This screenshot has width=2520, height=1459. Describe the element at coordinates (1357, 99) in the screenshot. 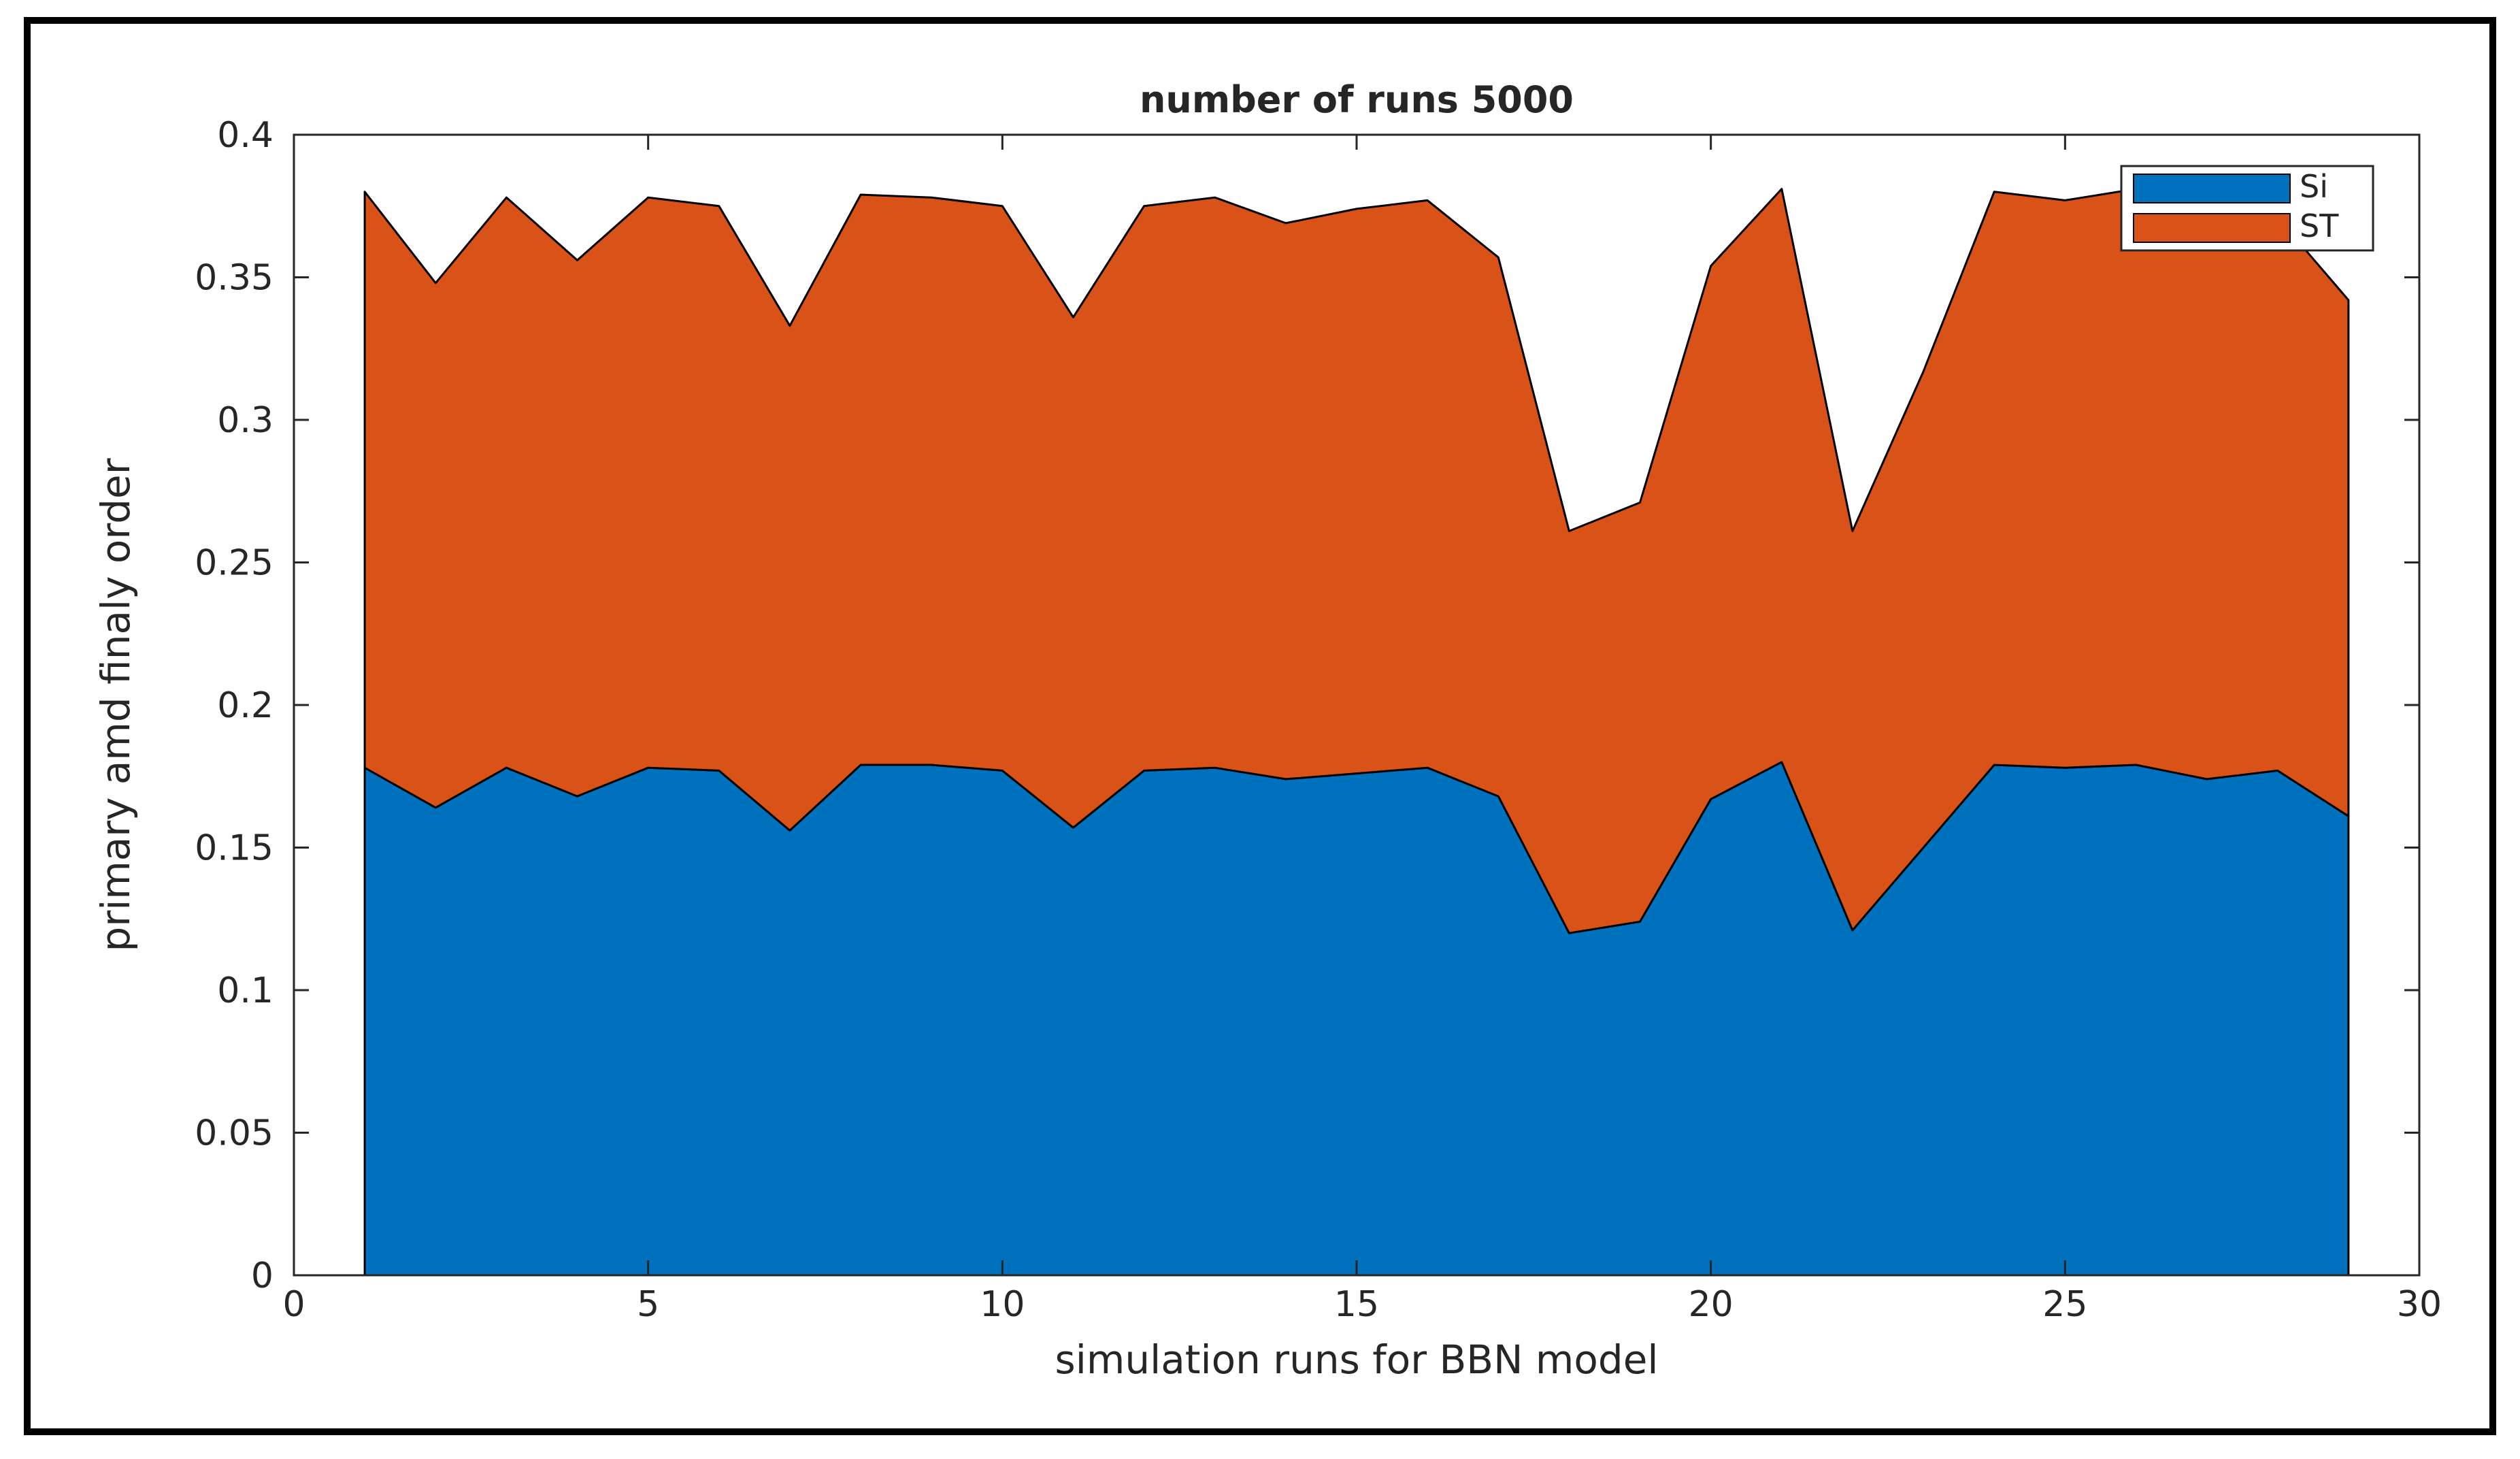

I see `chart-title: number of runs 5000` at that location.